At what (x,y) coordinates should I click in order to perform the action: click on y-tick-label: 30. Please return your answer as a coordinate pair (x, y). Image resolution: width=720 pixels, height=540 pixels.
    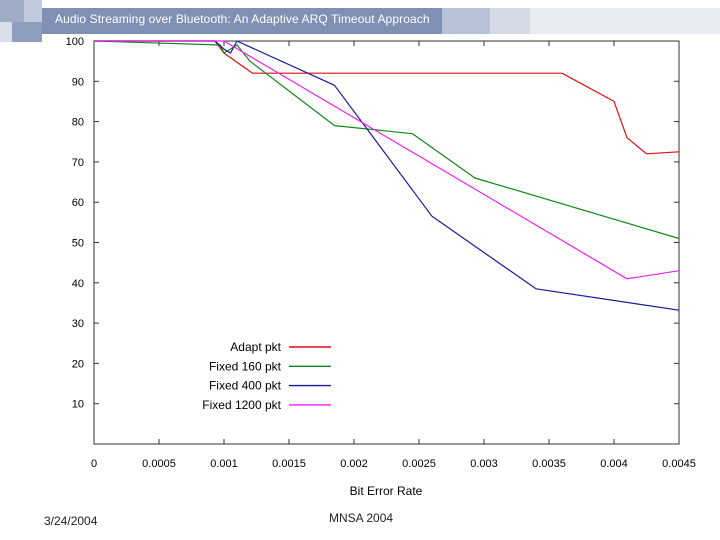
    Looking at the image, I should click on (78, 324).